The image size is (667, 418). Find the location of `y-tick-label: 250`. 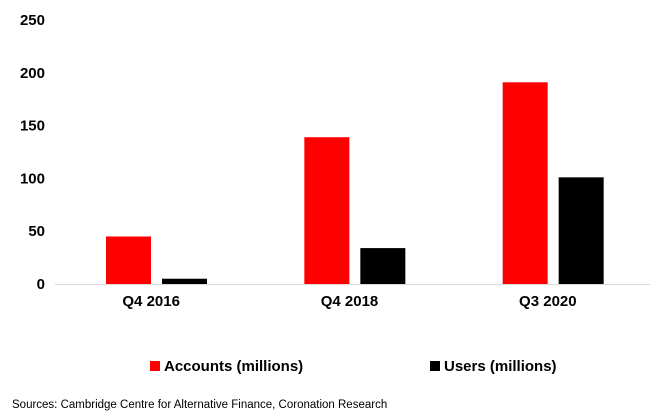

y-tick-label: 250 is located at coordinates (32, 20).